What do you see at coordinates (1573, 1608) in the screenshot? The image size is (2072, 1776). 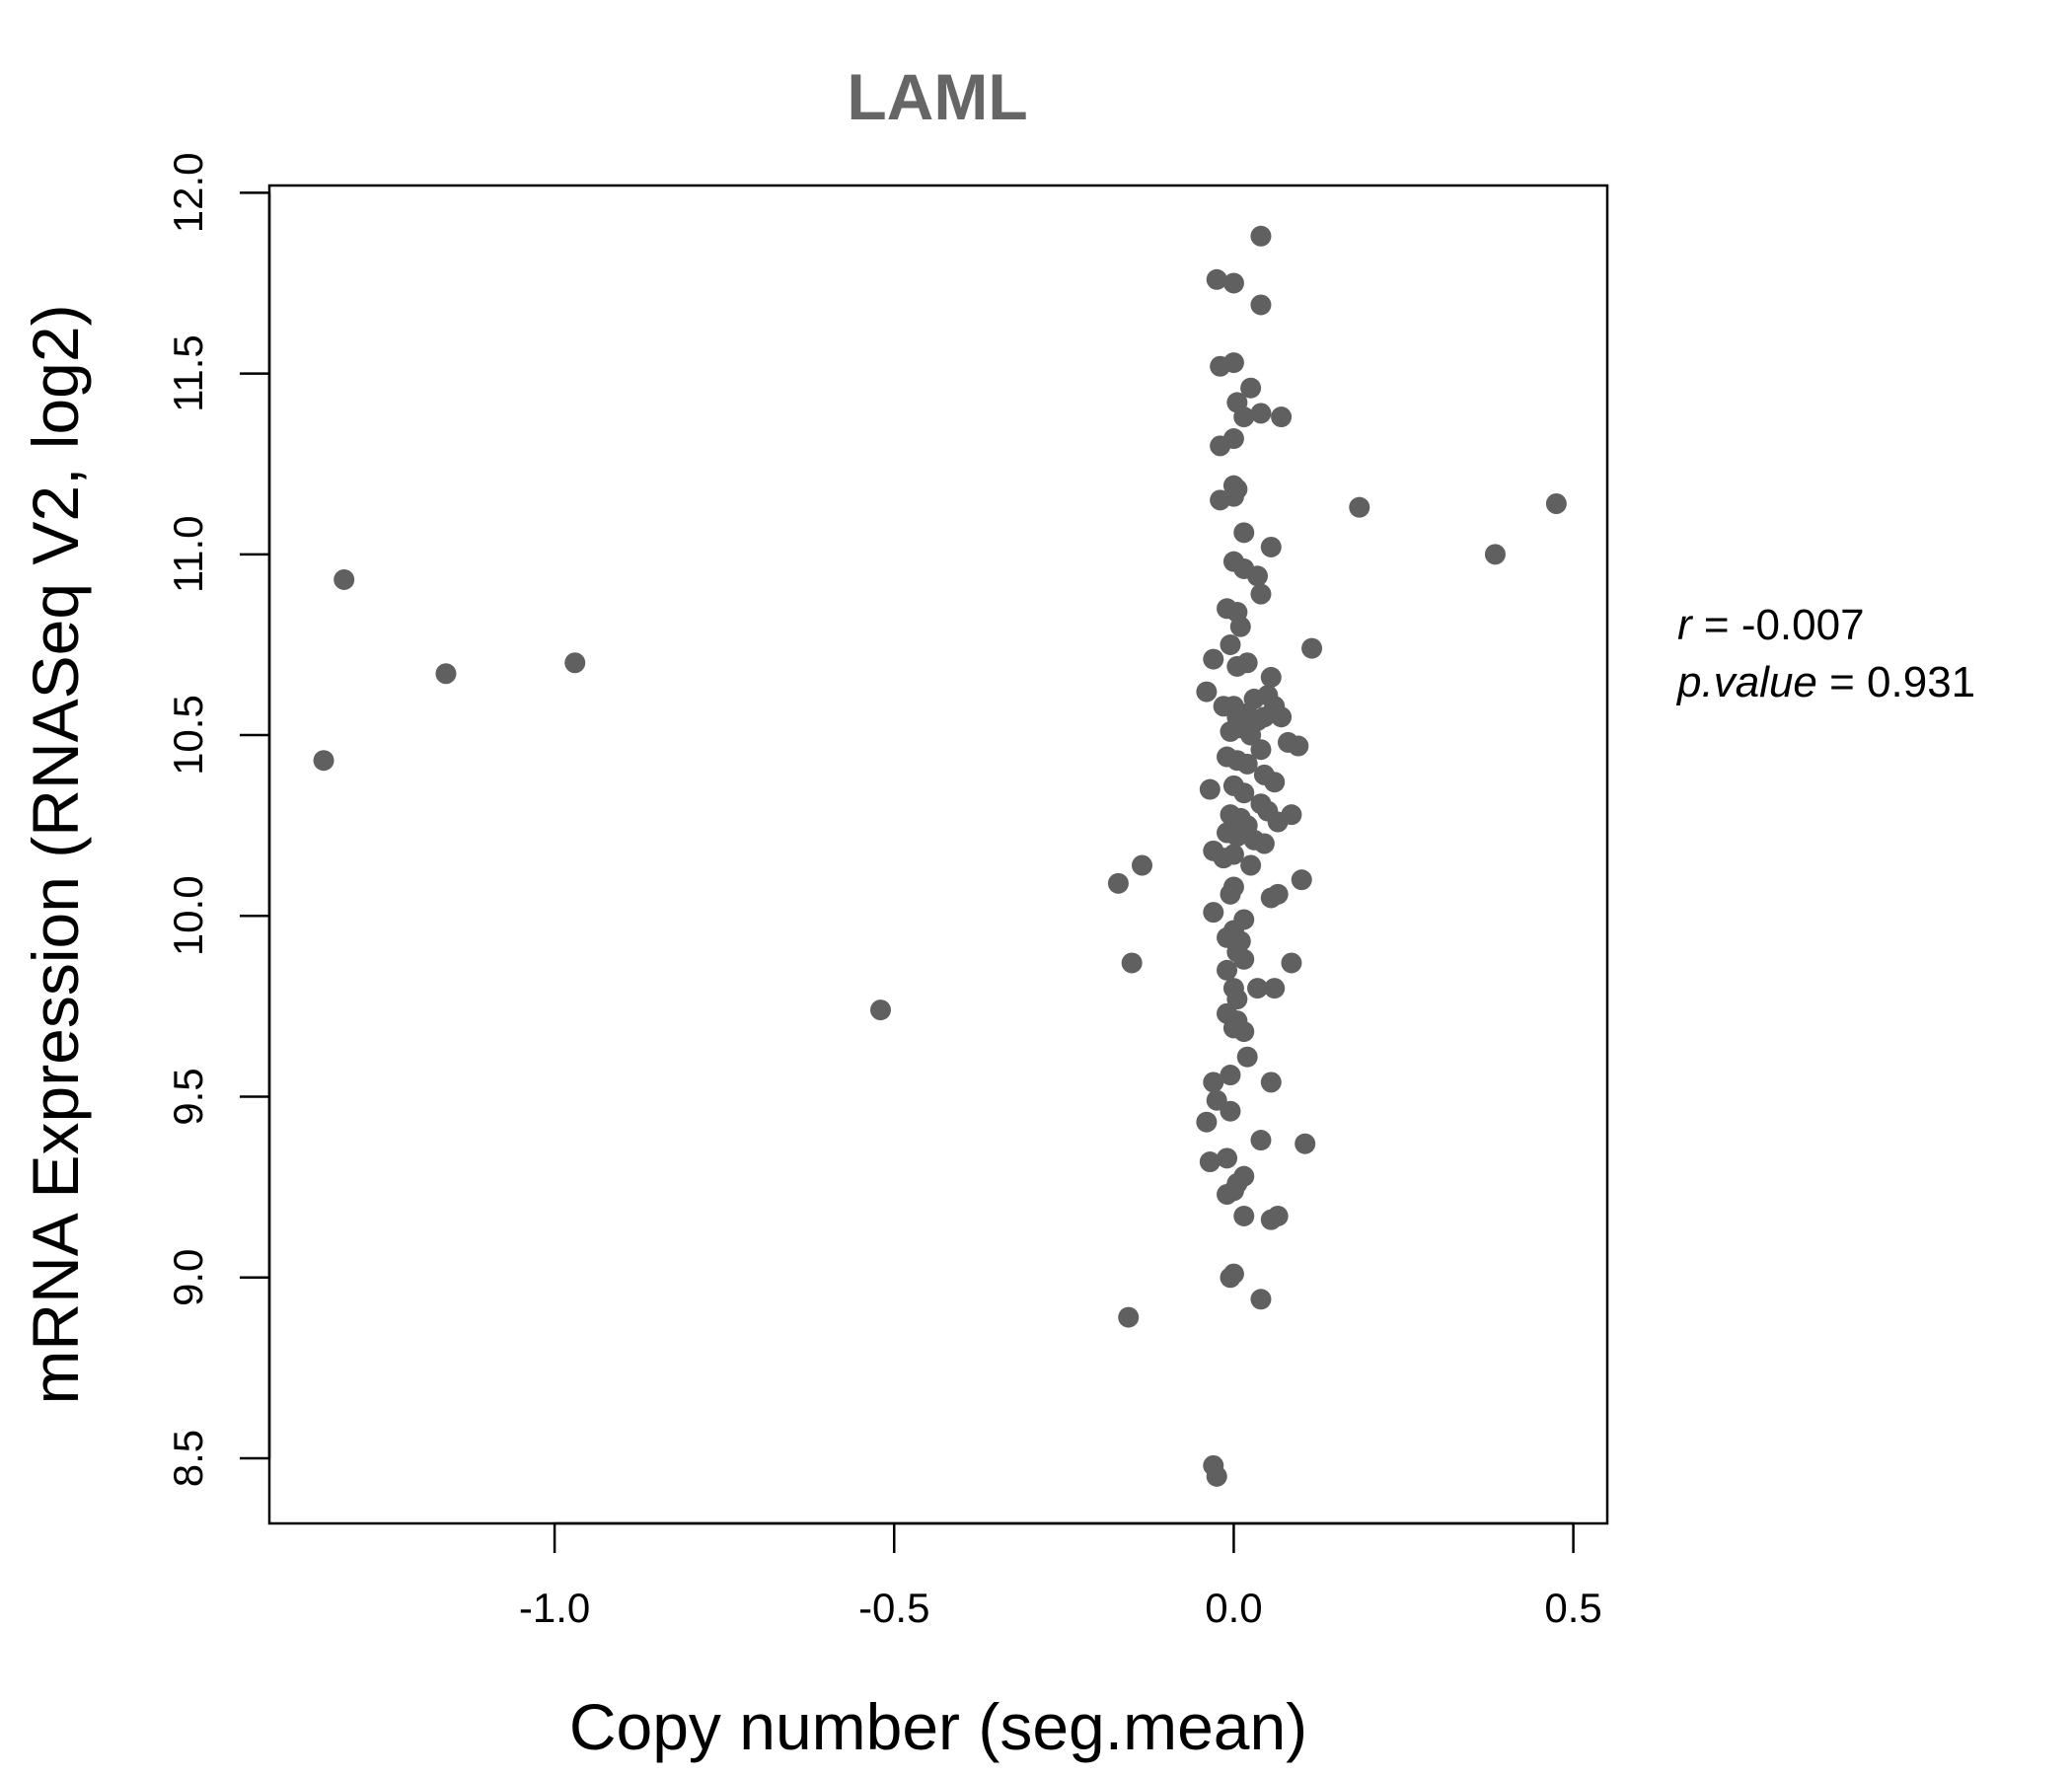 I see `x-tick-label: 0.5` at bounding box center [1573, 1608].